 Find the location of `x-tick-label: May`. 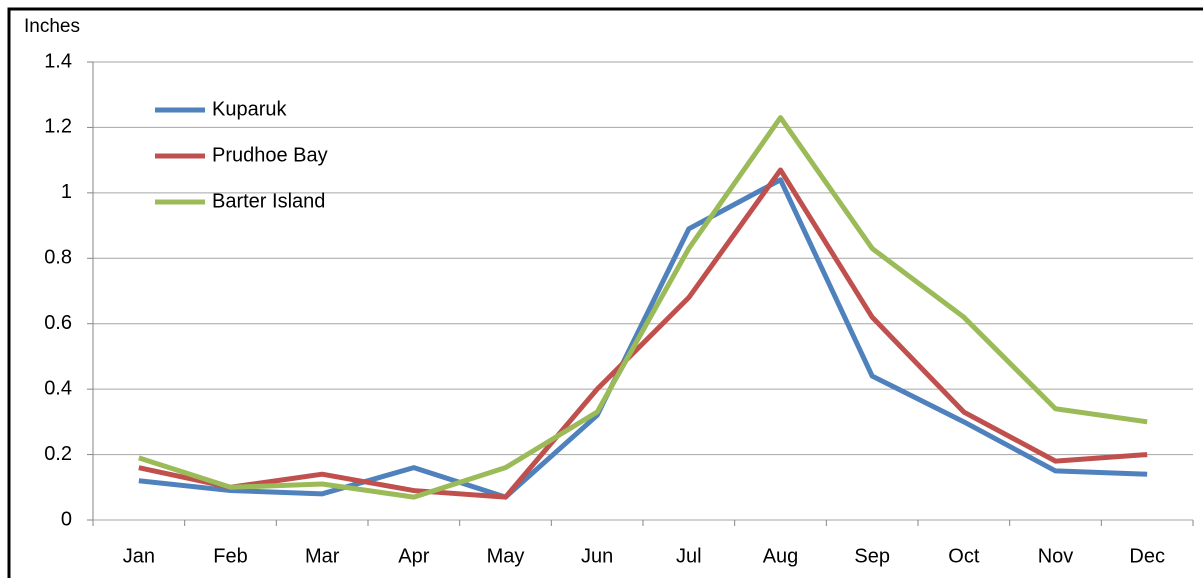

x-tick-label: May is located at coordinates (506, 556).